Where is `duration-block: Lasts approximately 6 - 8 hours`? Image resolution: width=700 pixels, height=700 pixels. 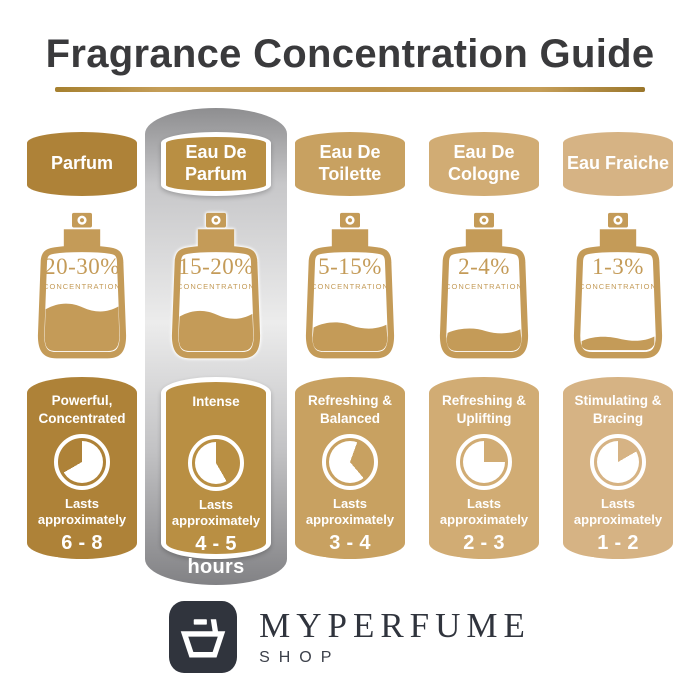
duration-block: Lasts approximately 6 - 8 hours is located at coordinates (82, 537).